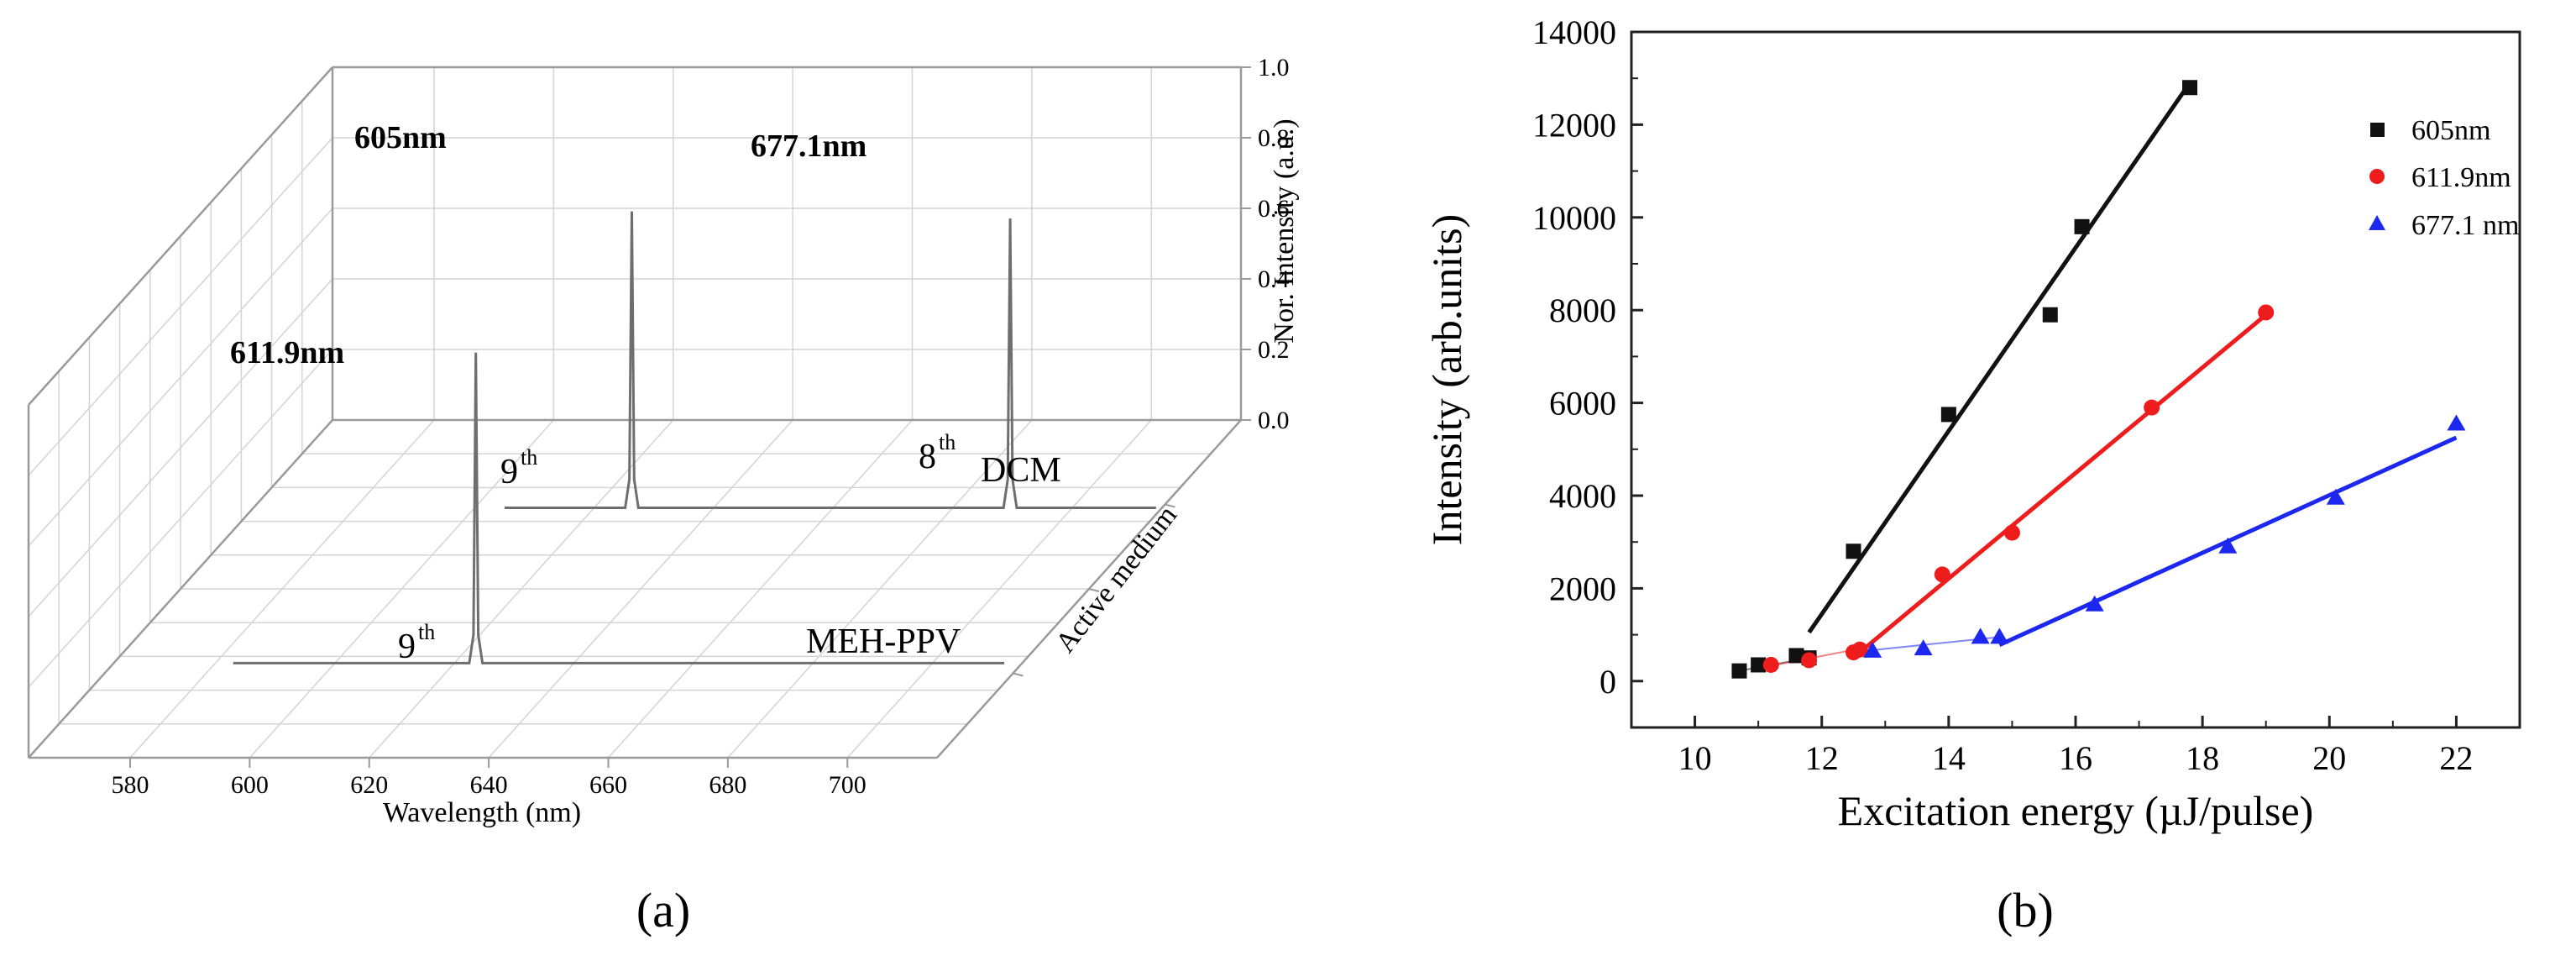 The image size is (2576, 961). Describe the element at coordinates (1574, 218) in the screenshot. I see `y-tick-label: 10000` at that location.